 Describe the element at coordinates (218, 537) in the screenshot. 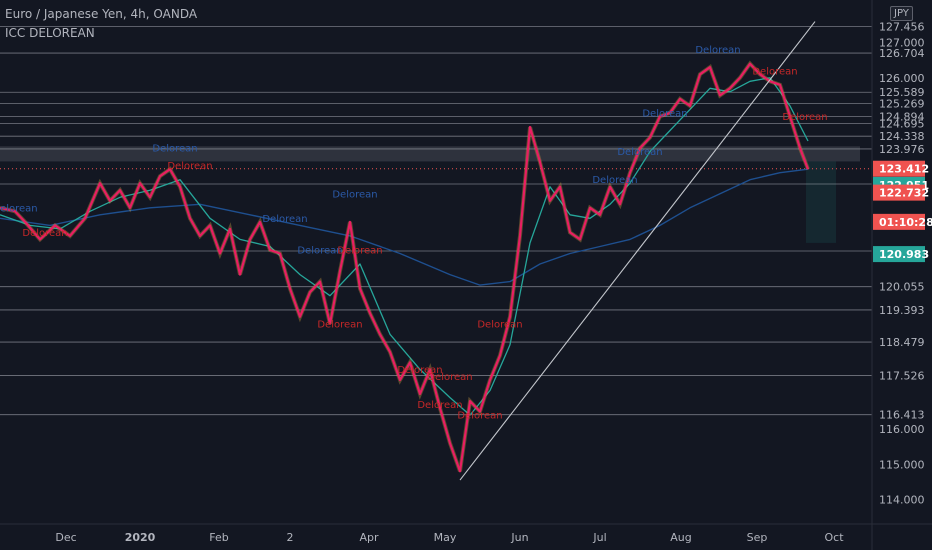

I see `time-axis-label: Feb` at that location.